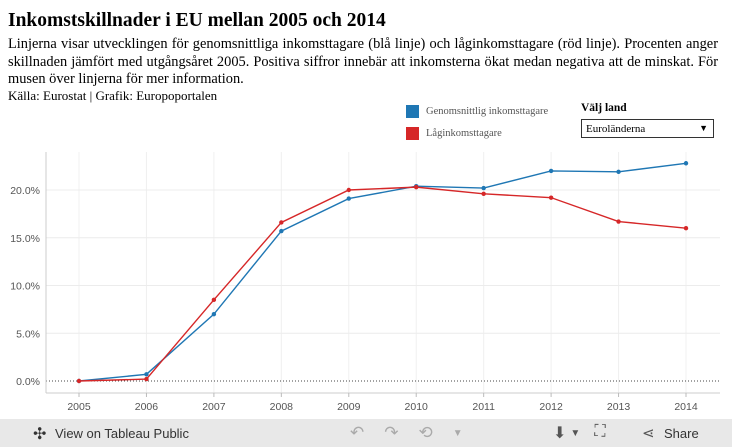 This screenshot has width=732, height=447. I want to click on legend-item-average: Genomsnittlig inkomsttagare, so click(477, 111).